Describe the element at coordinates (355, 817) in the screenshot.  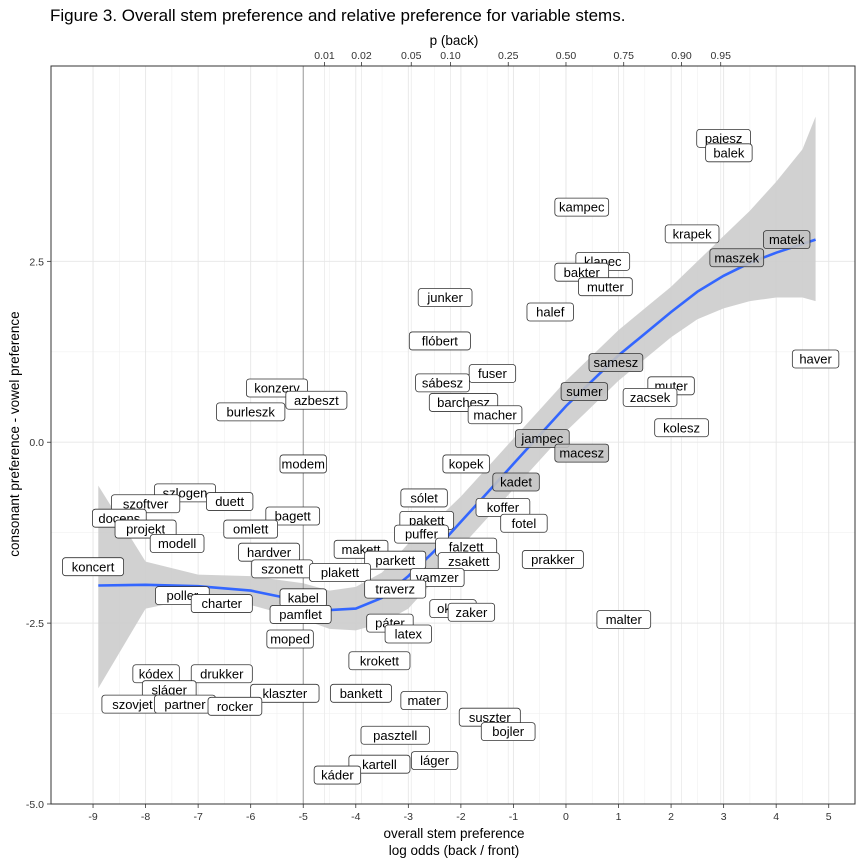
I see `x-tick-label: -4` at that location.